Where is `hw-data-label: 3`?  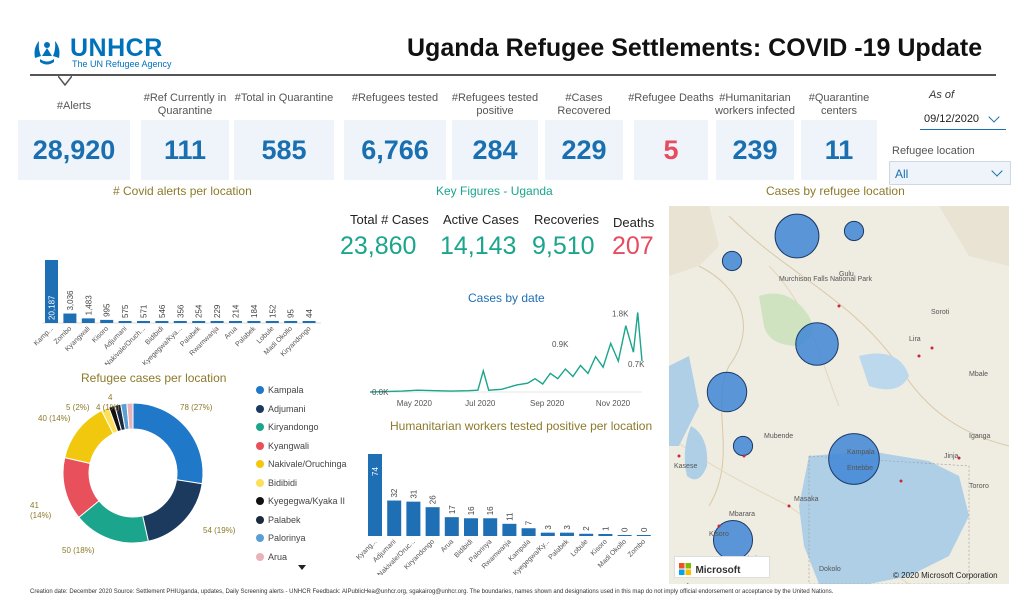
hw-data-label: 3 is located at coordinates (567, 527).